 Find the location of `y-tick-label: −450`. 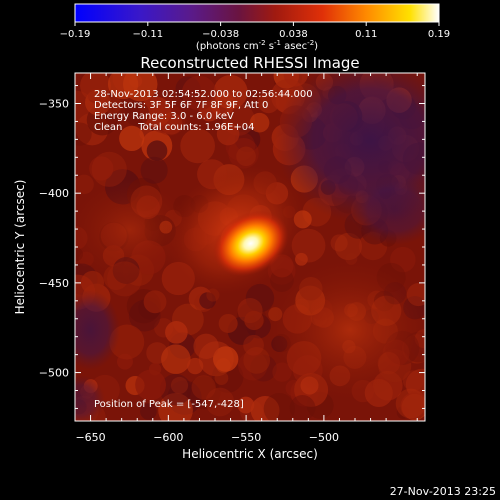

y-tick-label: −450 is located at coordinates (54, 283).